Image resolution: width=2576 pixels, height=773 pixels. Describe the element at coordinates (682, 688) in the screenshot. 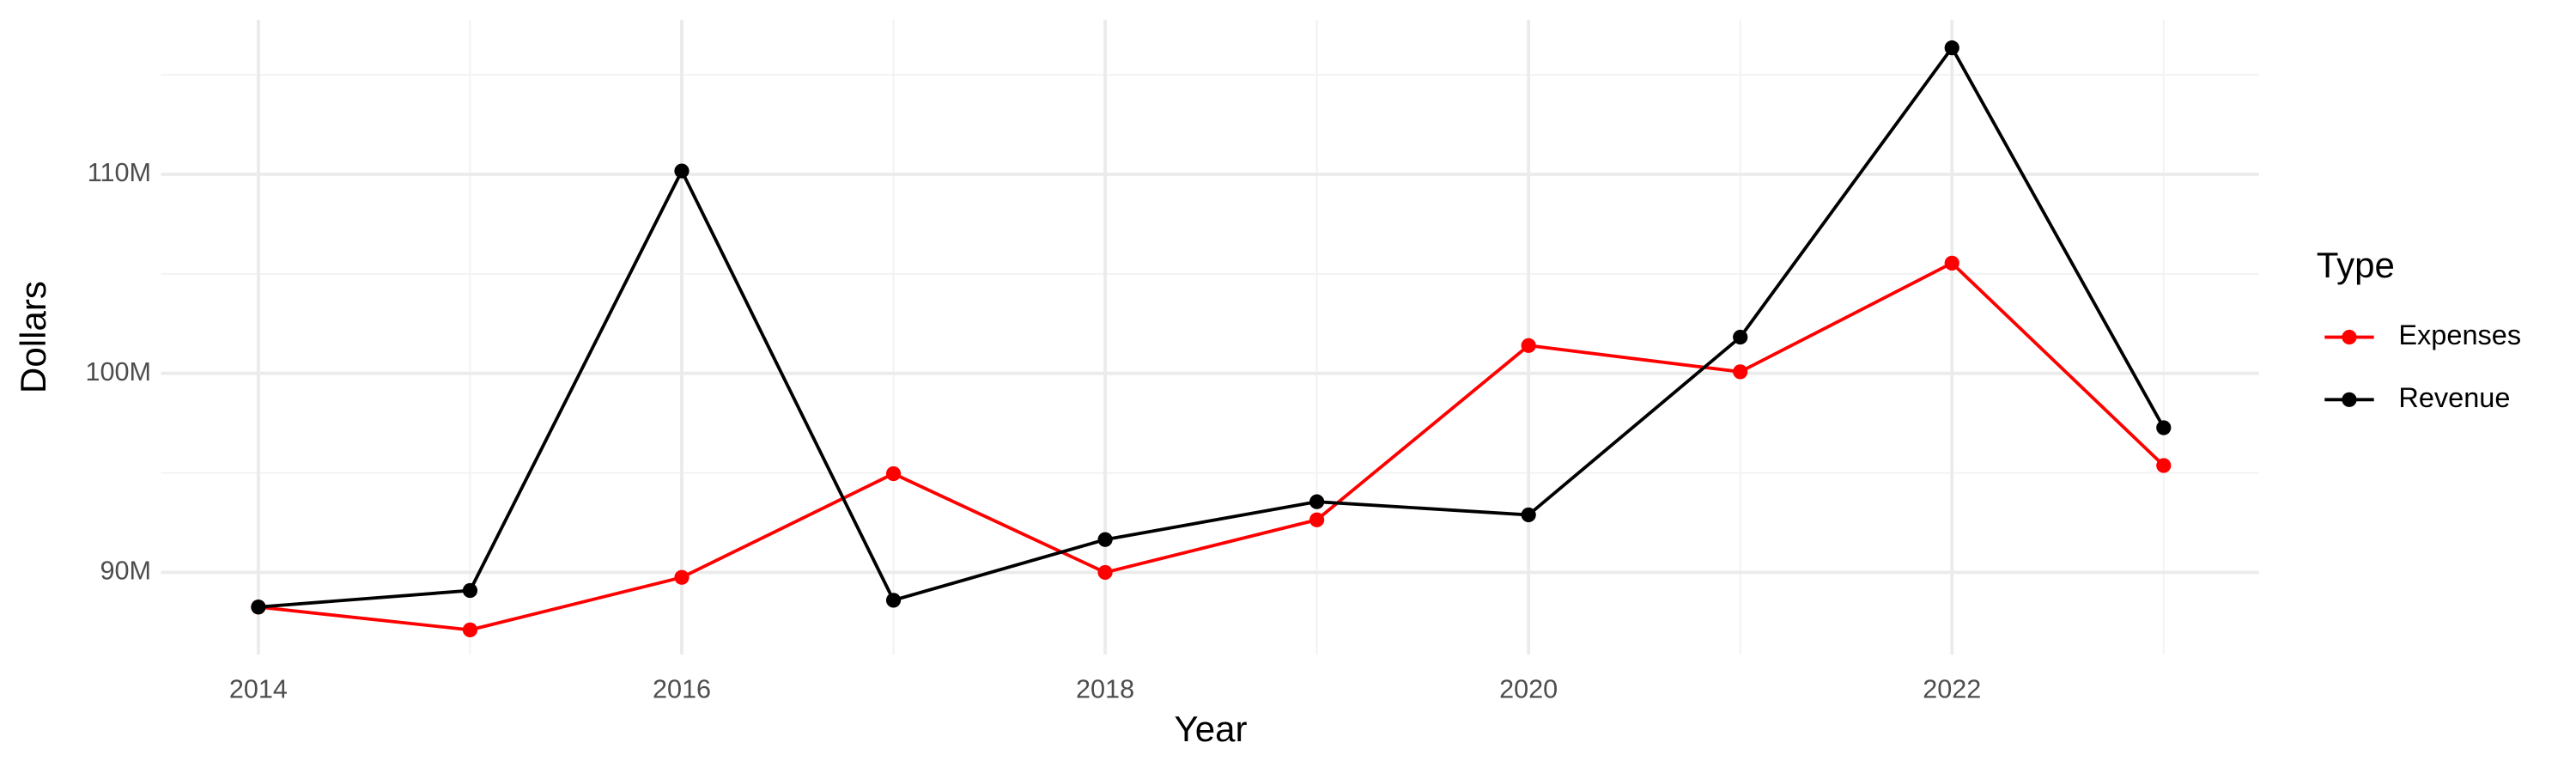

I see `x-tick-label: 2016` at that location.